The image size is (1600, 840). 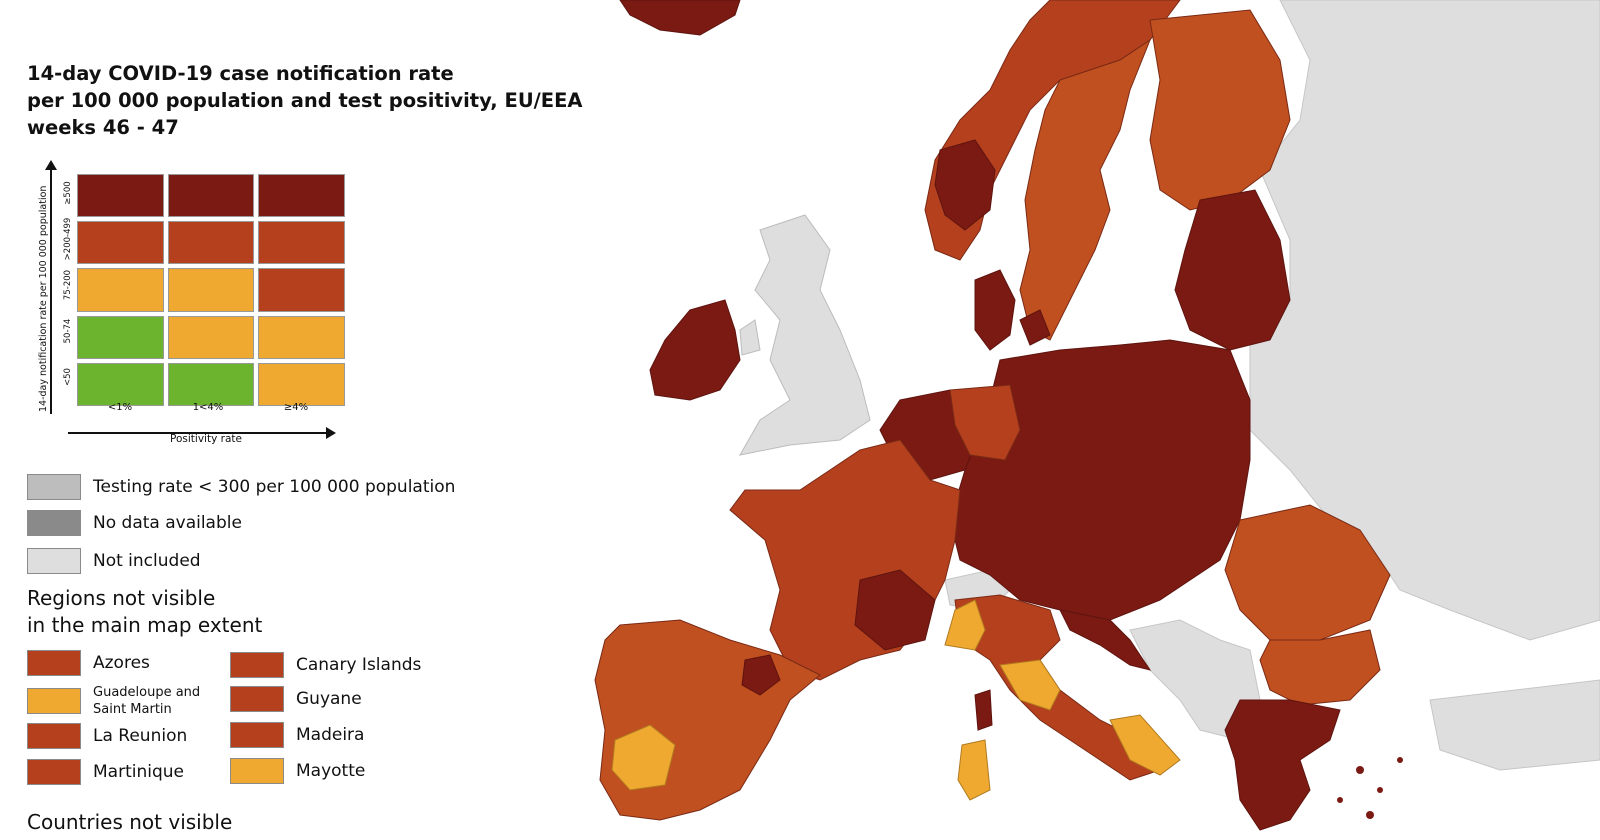 What do you see at coordinates (147, 701) in the screenshot?
I see `region-guadeloupe-label: Guadeloupe and Saint Martin` at bounding box center [147, 701].